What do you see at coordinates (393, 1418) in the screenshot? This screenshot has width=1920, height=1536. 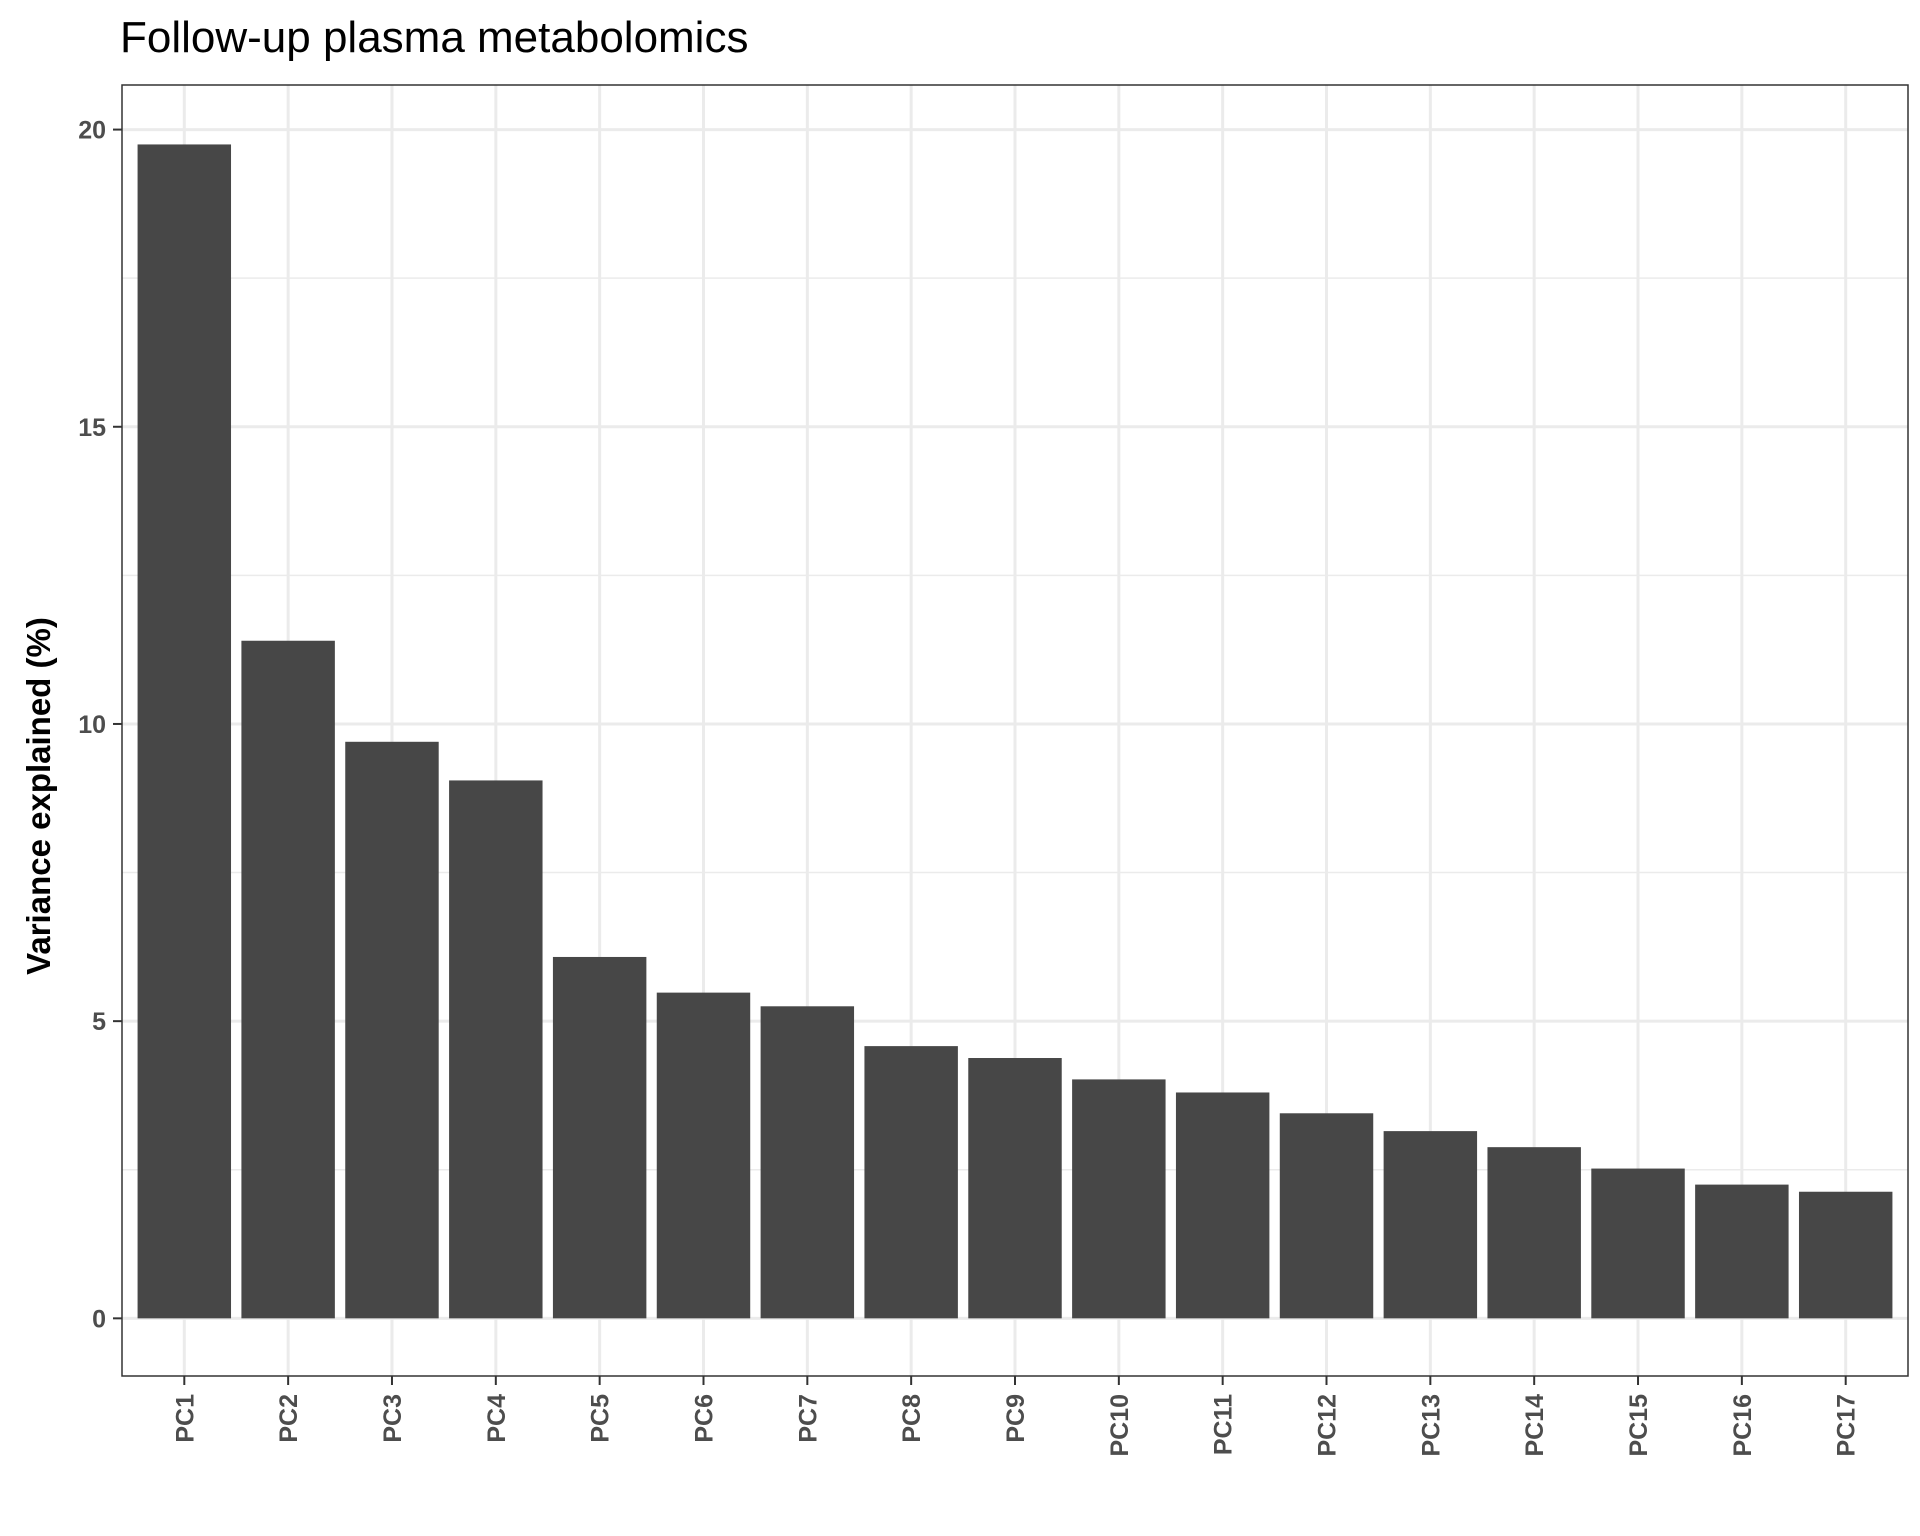 I see `x-tick-label: PC3` at bounding box center [393, 1418].